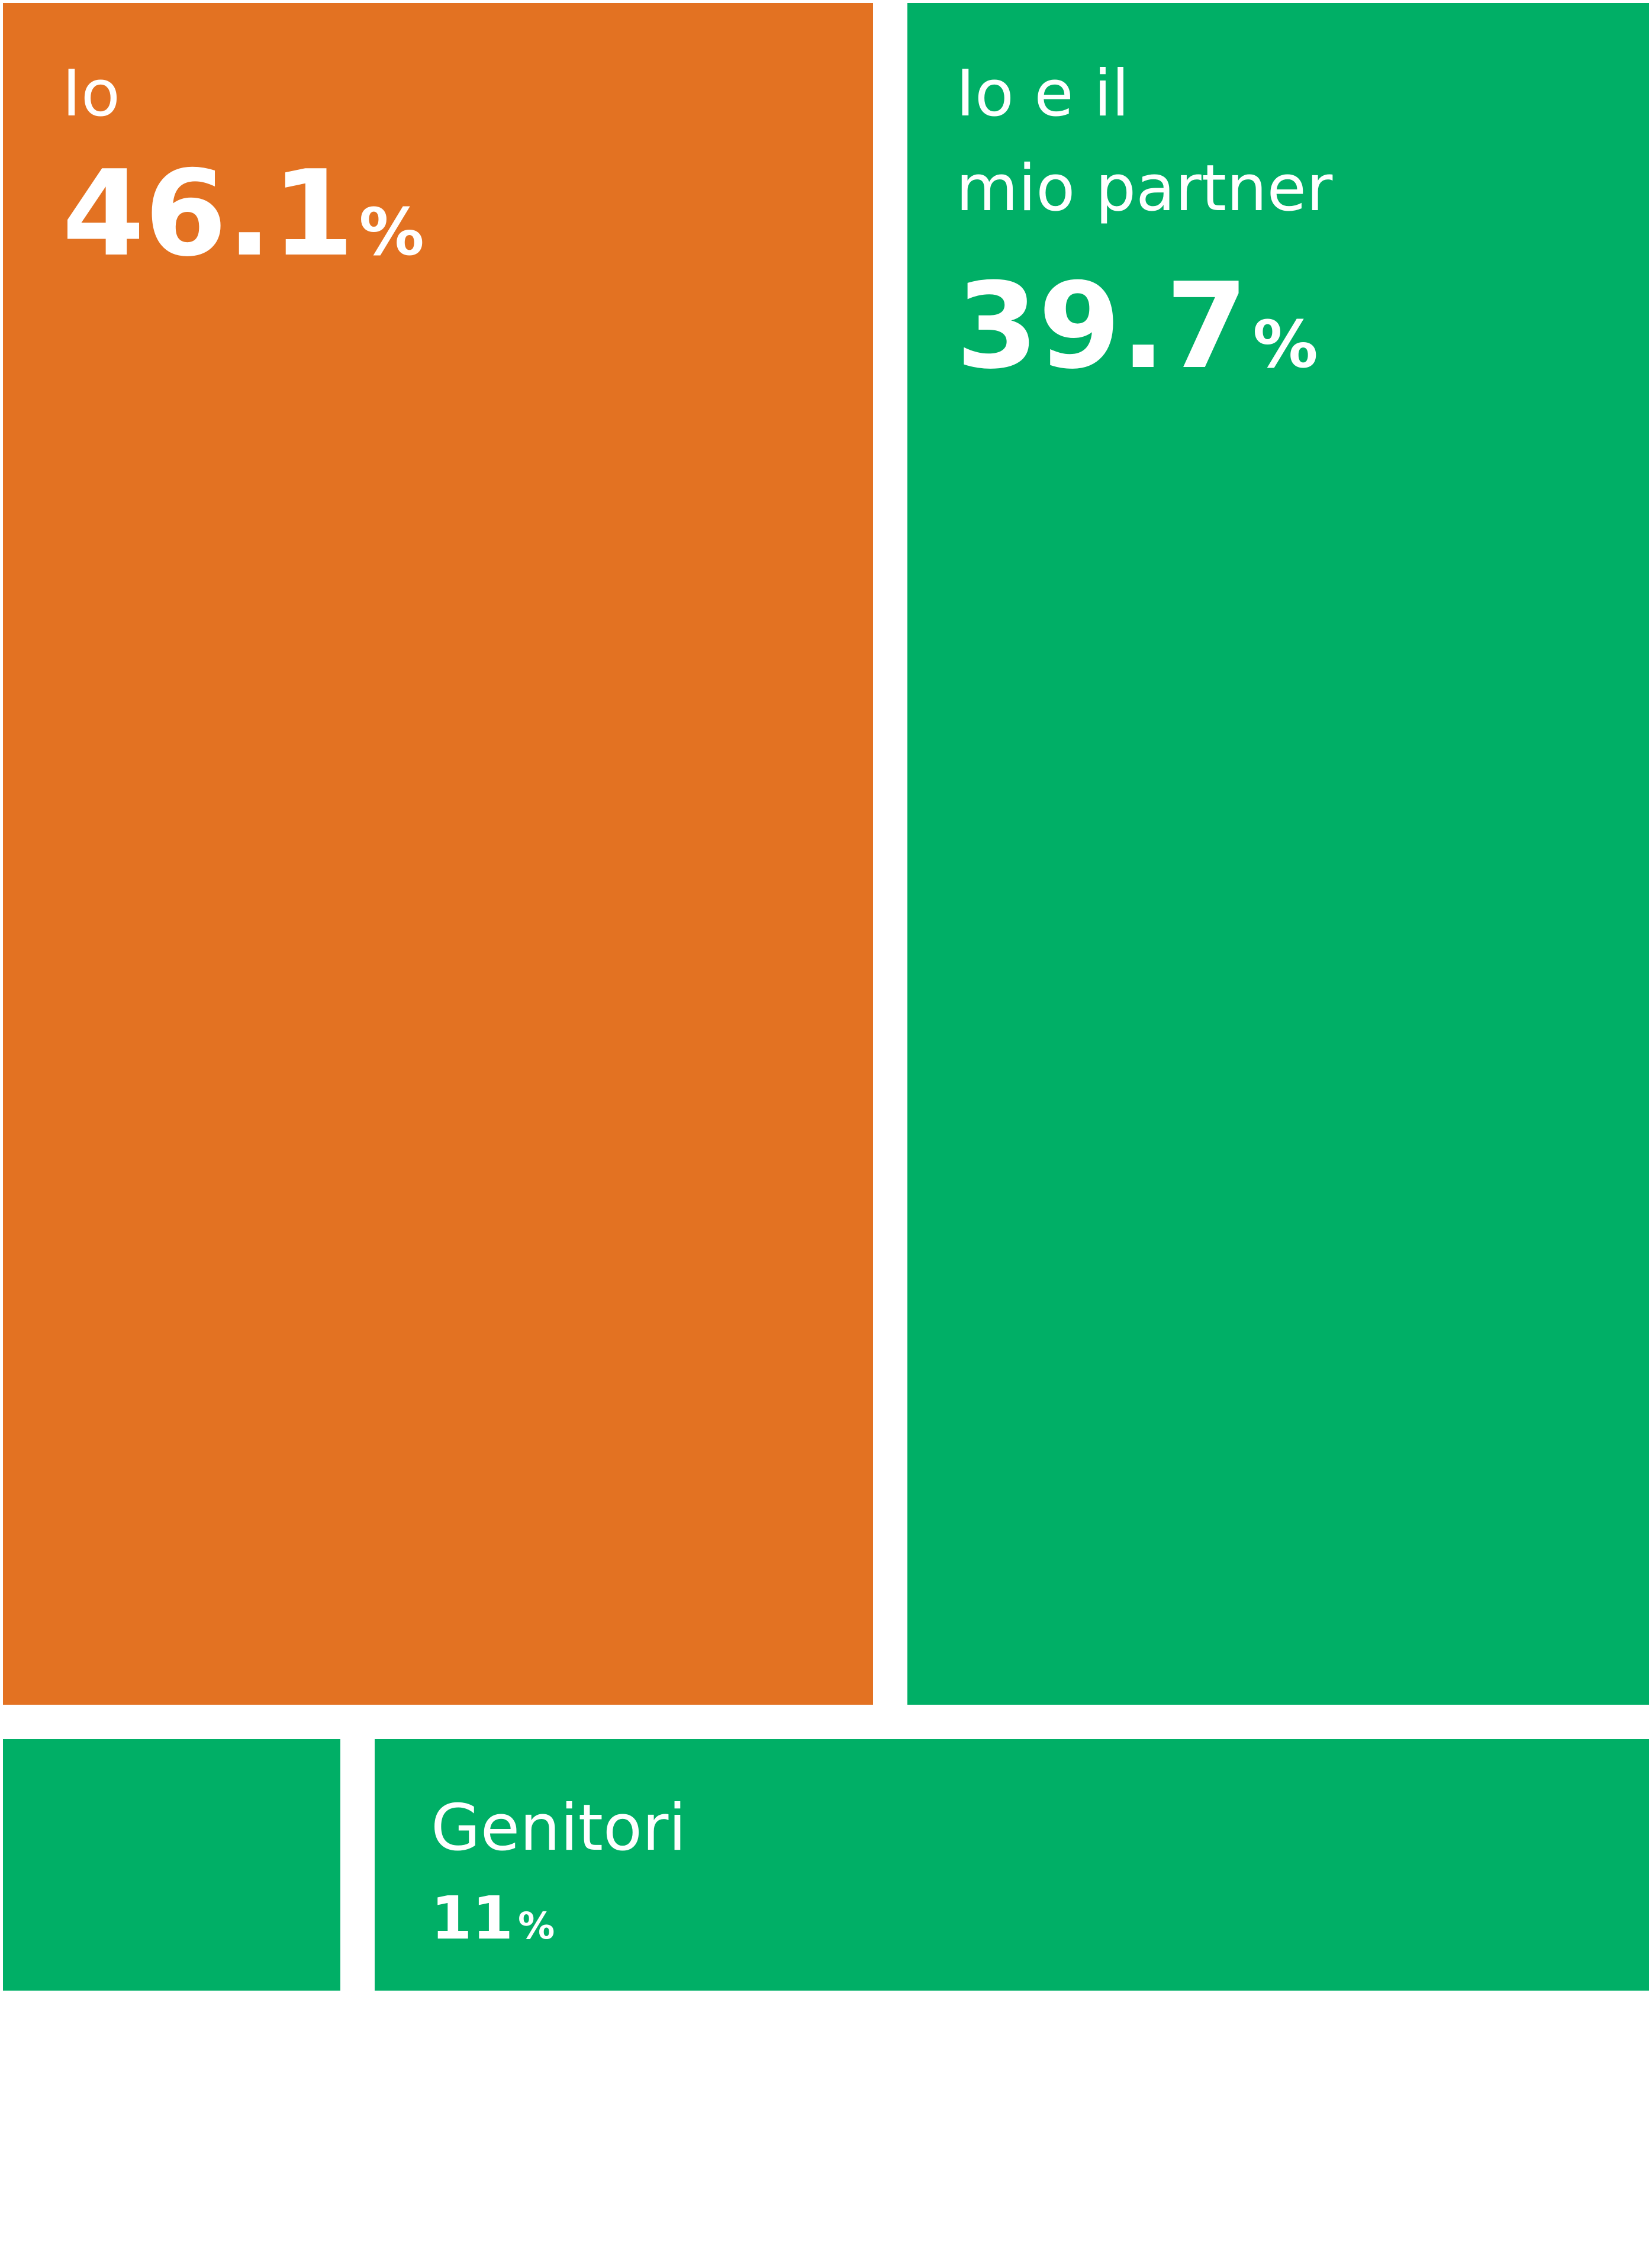 Image resolution: width=1652 pixels, height=2241 pixels. I want to click on treemap-value-number: 46.1, so click(208, 214).